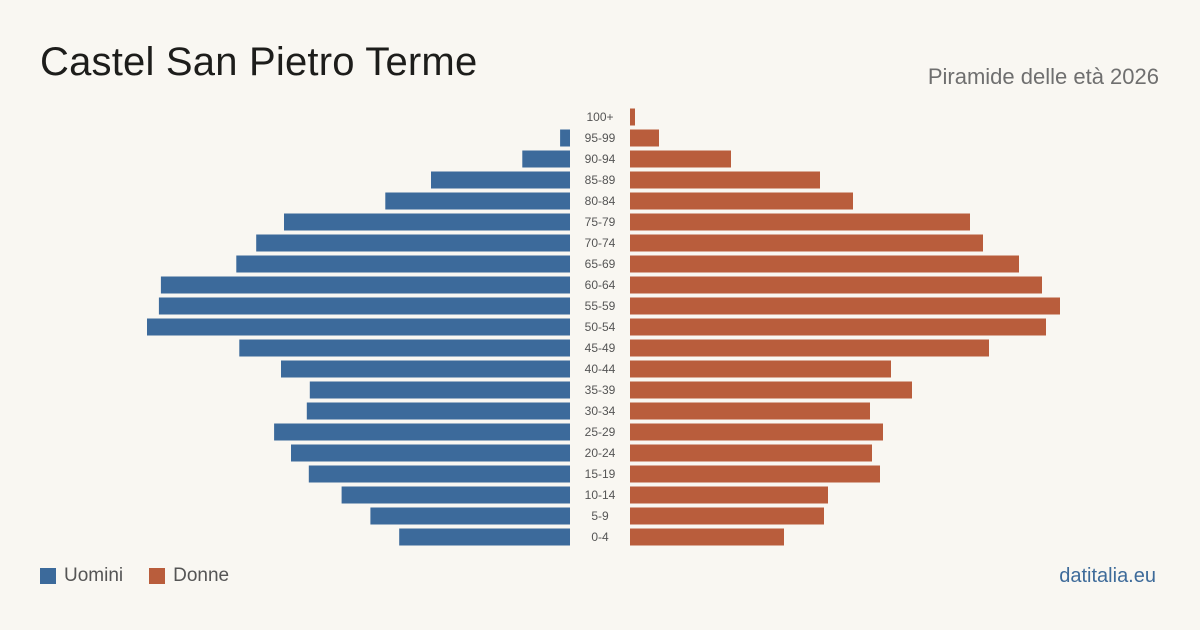  I want to click on legend-item-men: Uomini, so click(81, 576).